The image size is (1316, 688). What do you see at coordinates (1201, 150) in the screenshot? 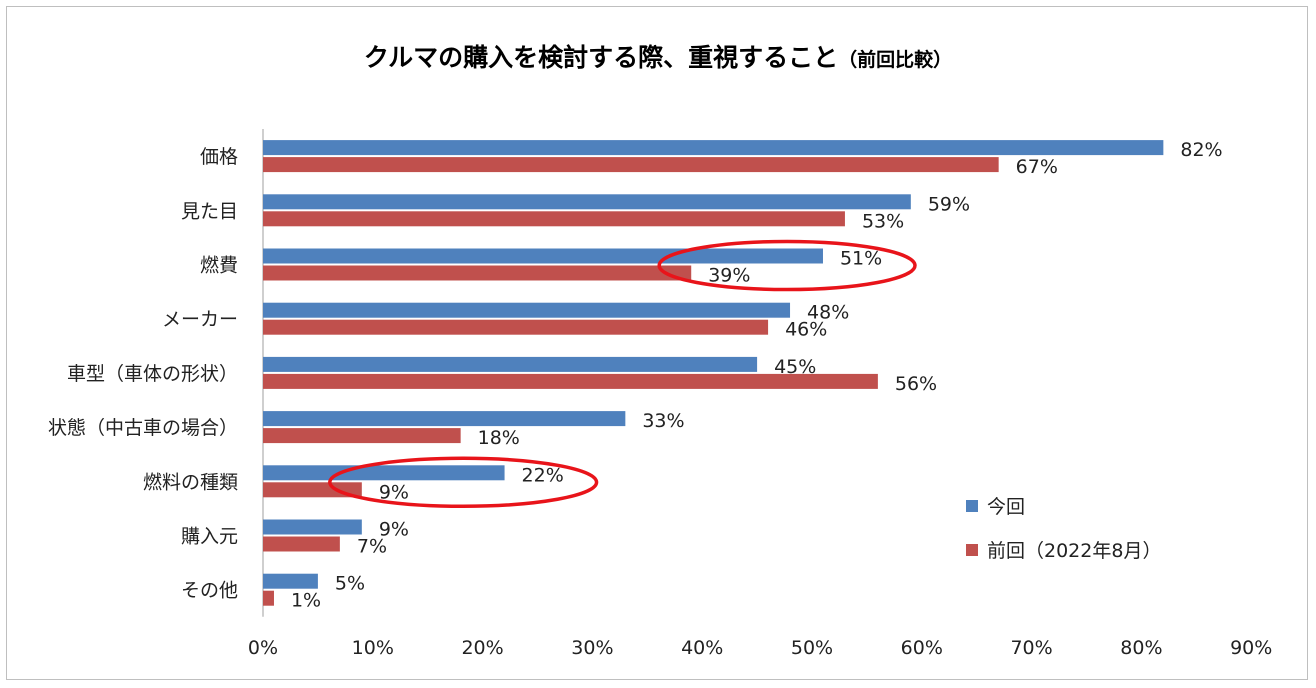
I see `data-label: 82%` at bounding box center [1201, 150].